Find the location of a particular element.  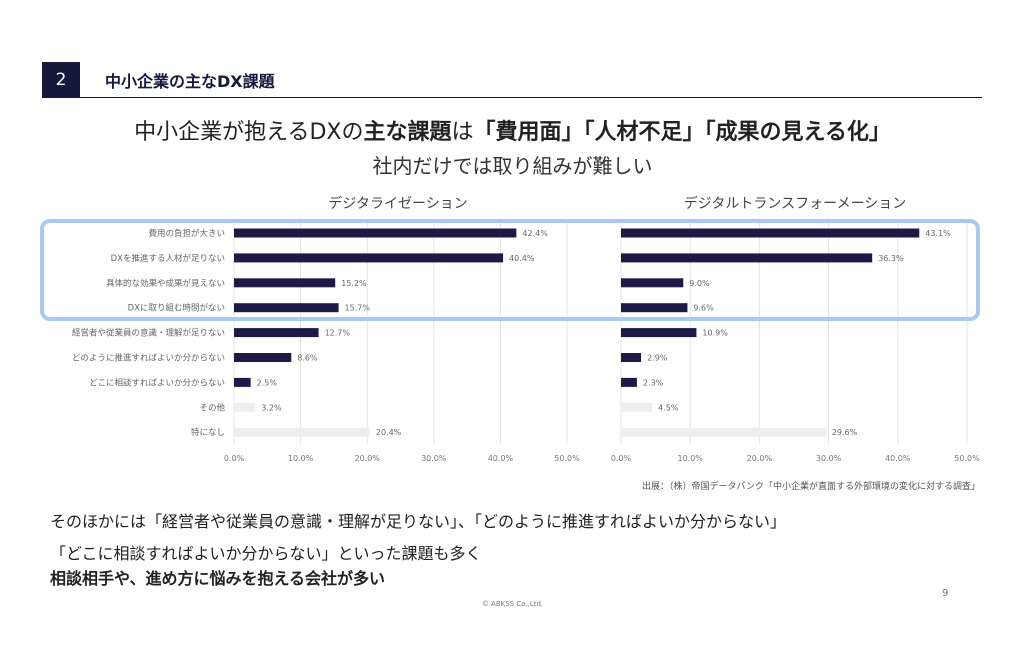

headline-bold2: 「費用面」「人材不足」「成果の見える化」 is located at coordinates (682, 132).